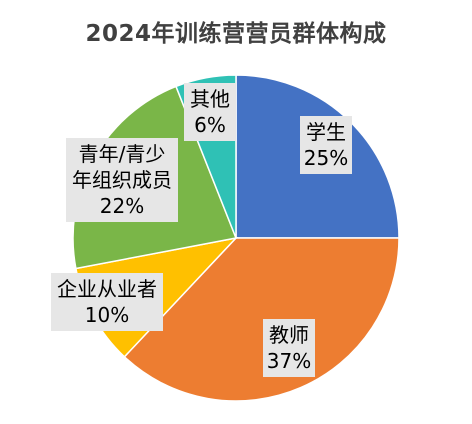 This screenshot has width=472, height=424. Describe the element at coordinates (289, 335) in the screenshot. I see `pie-label-name-1: 教师` at that location.